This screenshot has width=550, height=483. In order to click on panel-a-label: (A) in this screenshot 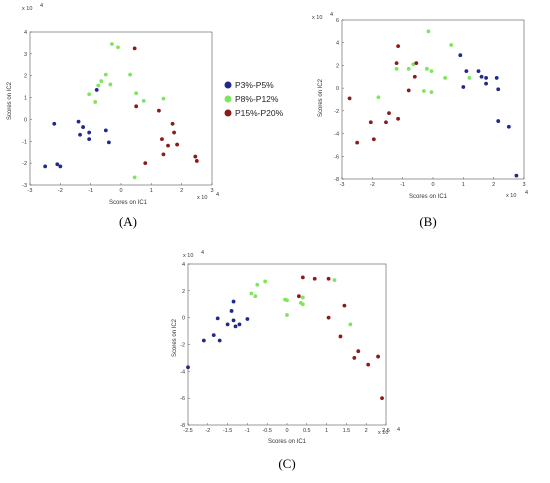, I will do `click(128, 221)`.